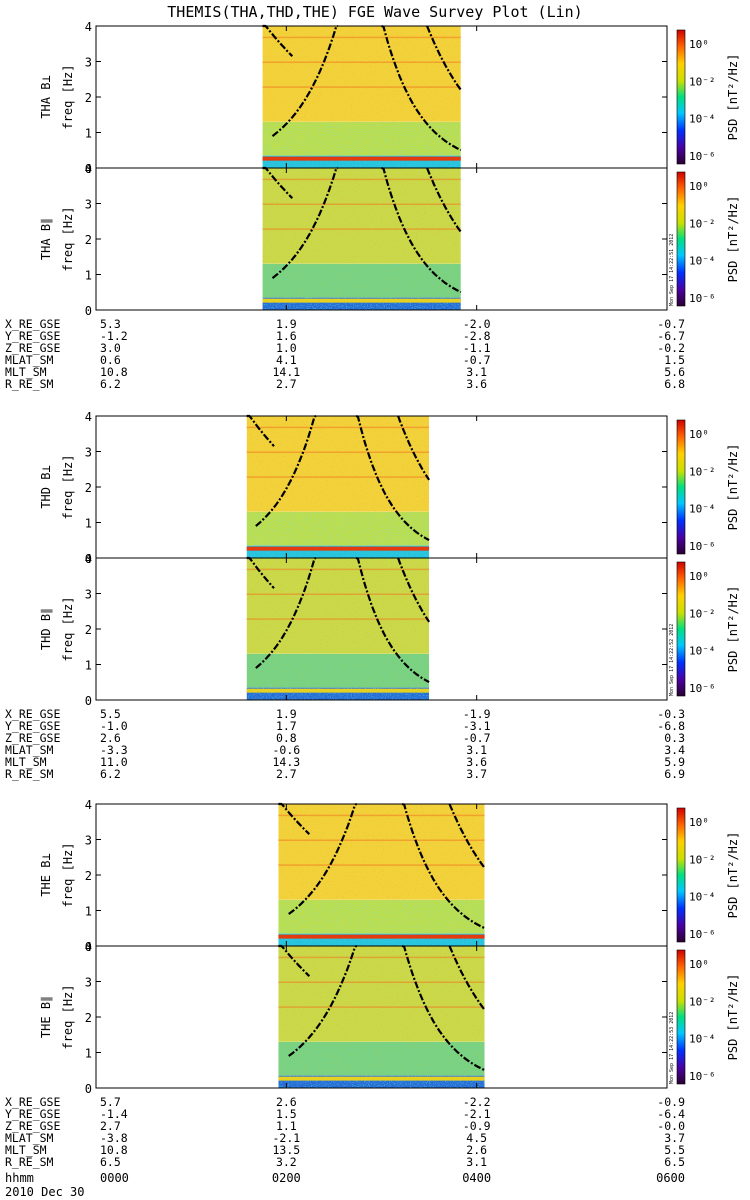  What do you see at coordinates (114, 336) in the screenshot?
I see `ephemeris-value: -1.2` at bounding box center [114, 336].